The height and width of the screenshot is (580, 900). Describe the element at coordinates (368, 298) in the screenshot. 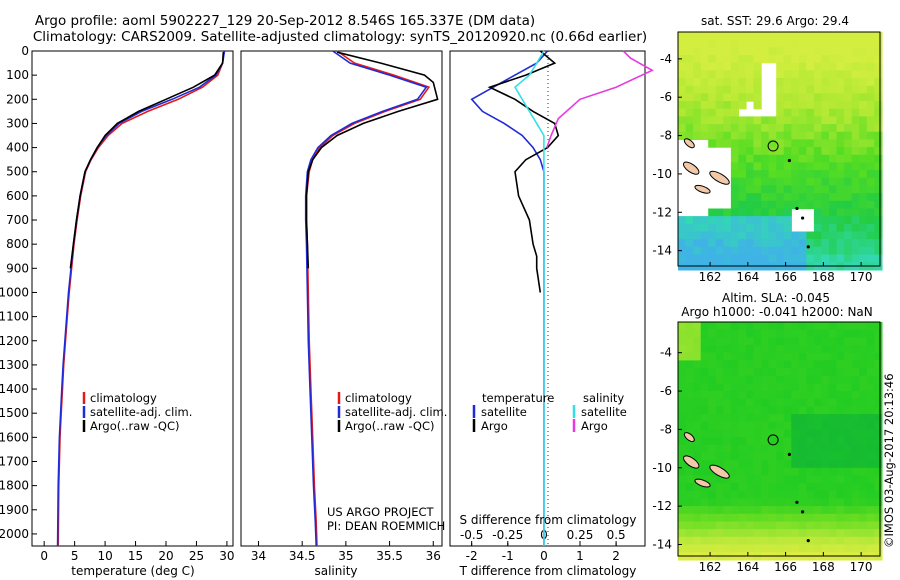

I see `salinity-series-climatology` at that location.